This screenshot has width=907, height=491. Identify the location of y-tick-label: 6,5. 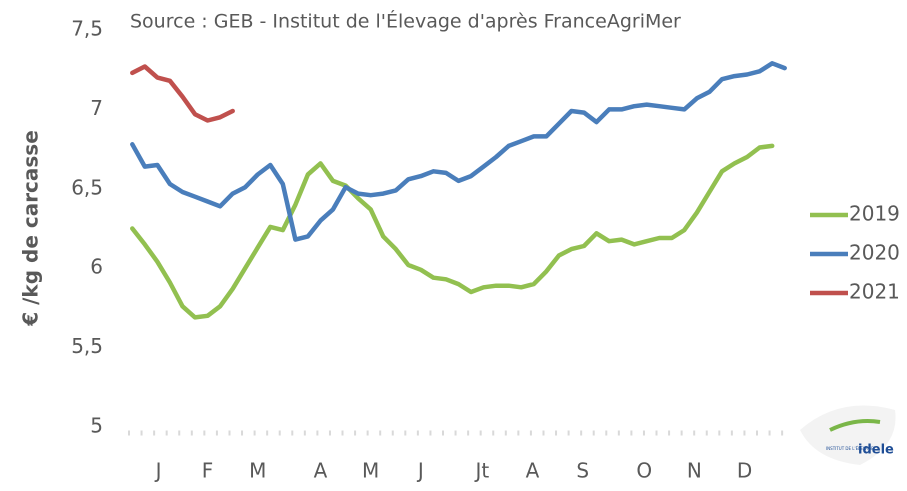
(87, 187).